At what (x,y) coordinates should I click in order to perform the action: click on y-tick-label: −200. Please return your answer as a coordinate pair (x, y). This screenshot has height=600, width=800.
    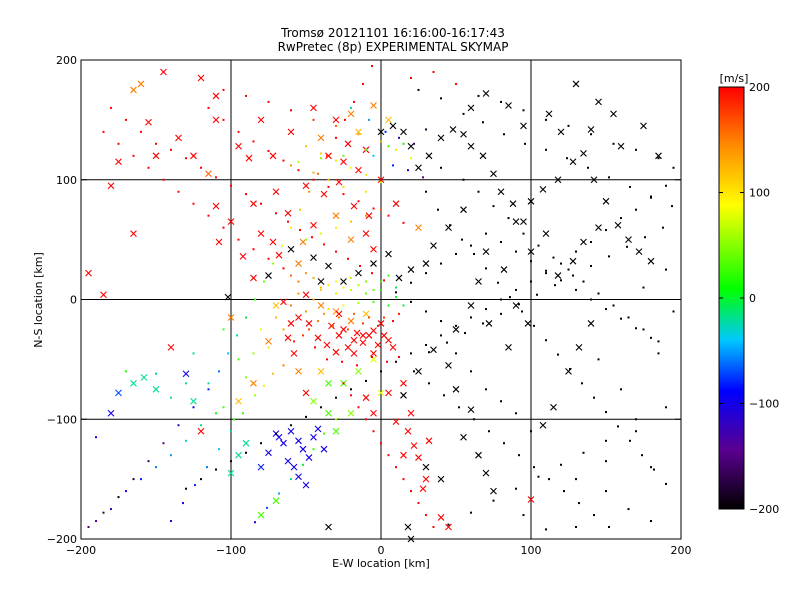
    Looking at the image, I should click on (62, 539).